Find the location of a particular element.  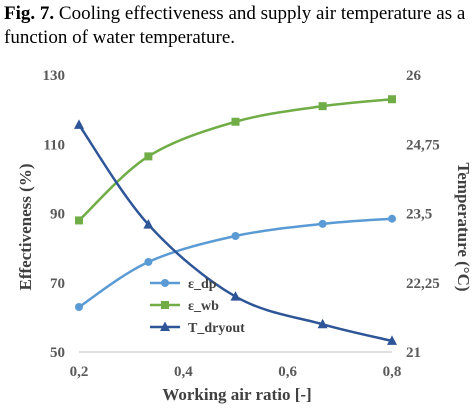

legend: ε_dp ε_wb T_dryout is located at coordinates (197, 306).